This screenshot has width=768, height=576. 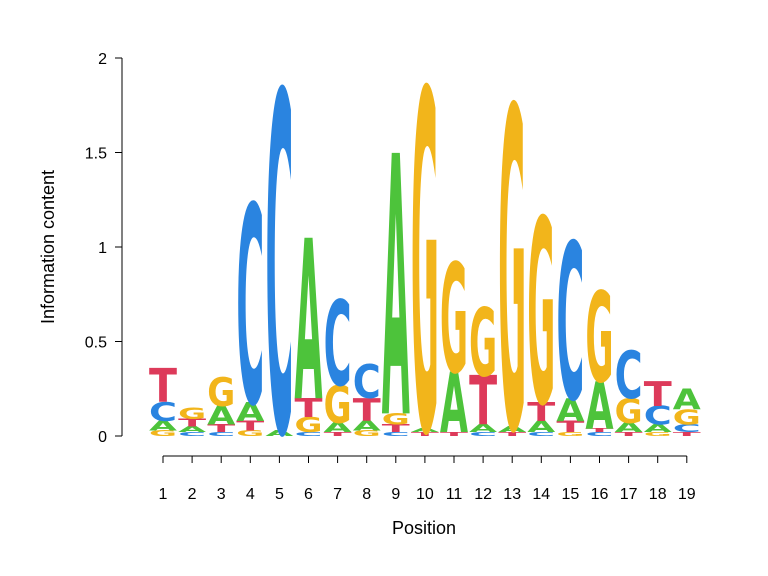 I want to click on x-tick-label: 16, so click(x=600, y=494).